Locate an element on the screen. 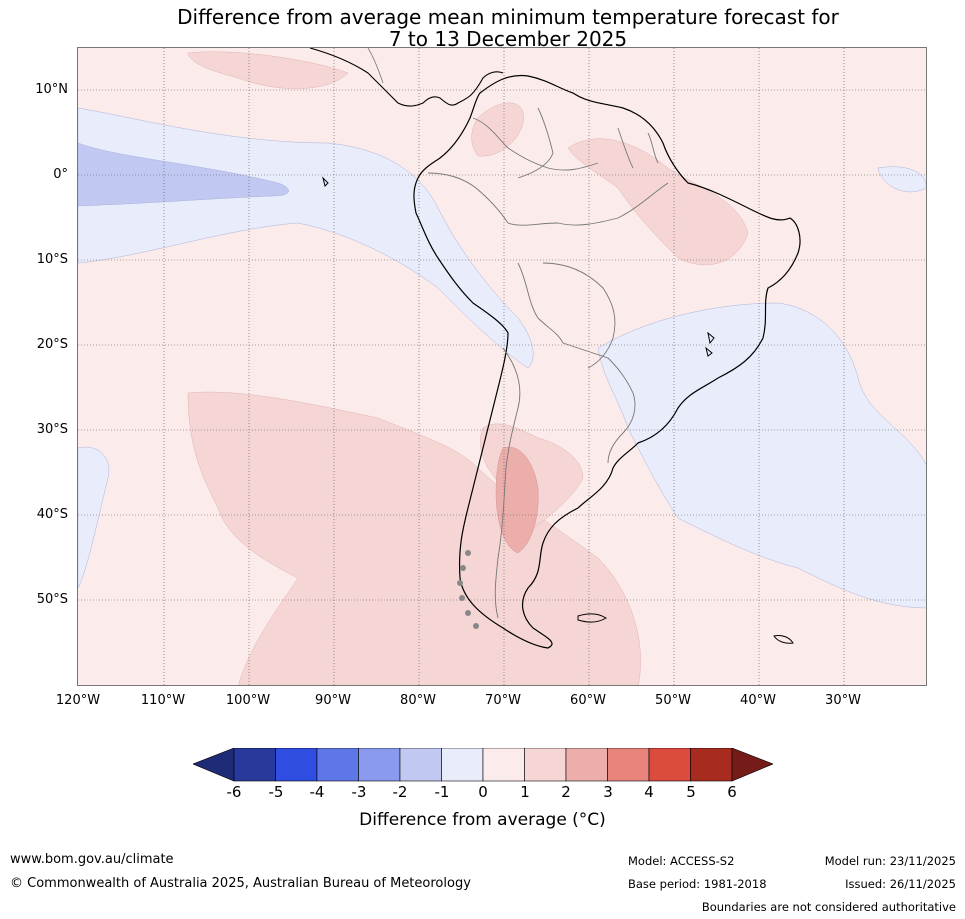  footer-url: www.bom.gov.au/climate is located at coordinates (92, 859).